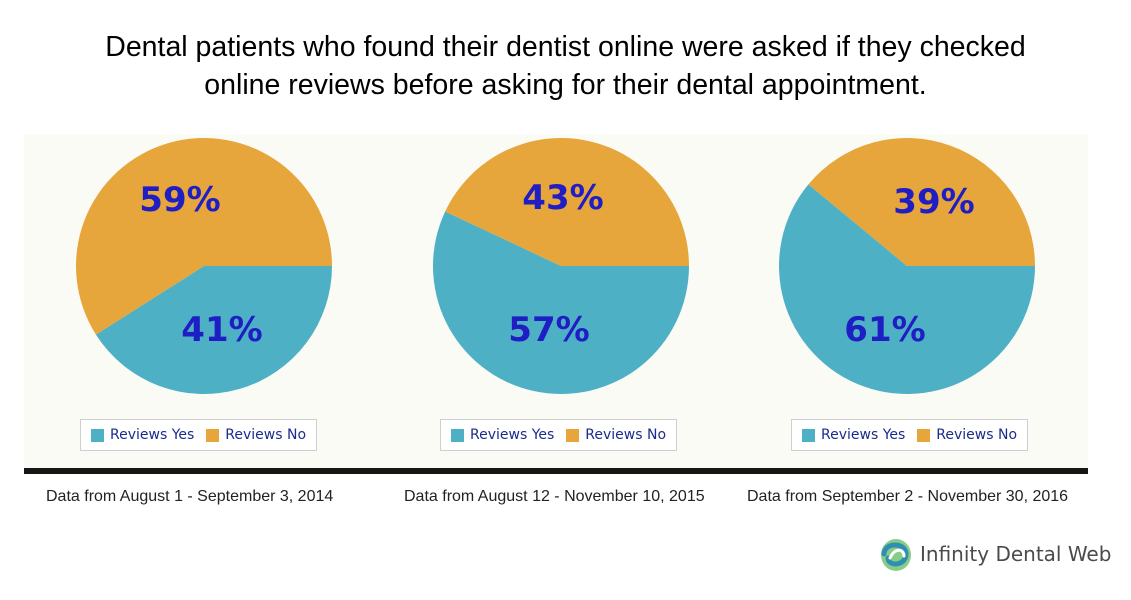 The height and width of the screenshot is (600, 1131). What do you see at coordinates (221, 330) in the screenshot?
I see `pie-label-yes-2014: 41%` at bounding box center [221, 330].